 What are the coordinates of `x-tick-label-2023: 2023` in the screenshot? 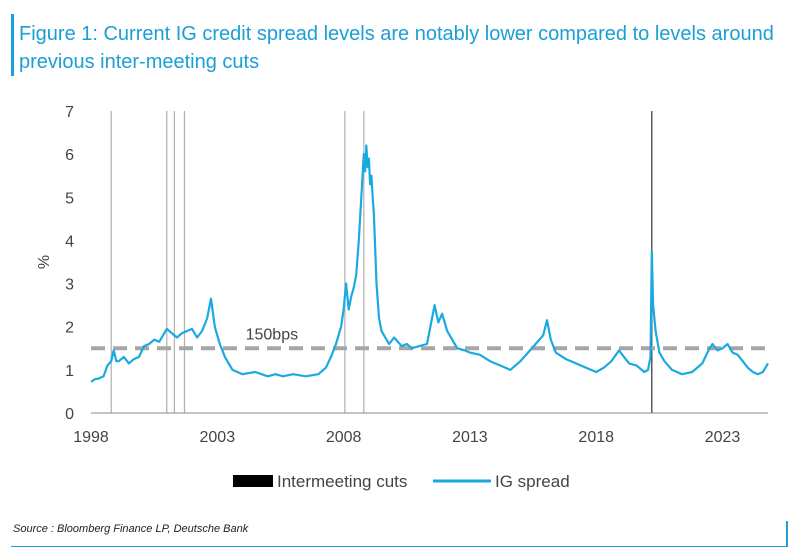 It's located at (723, 437).